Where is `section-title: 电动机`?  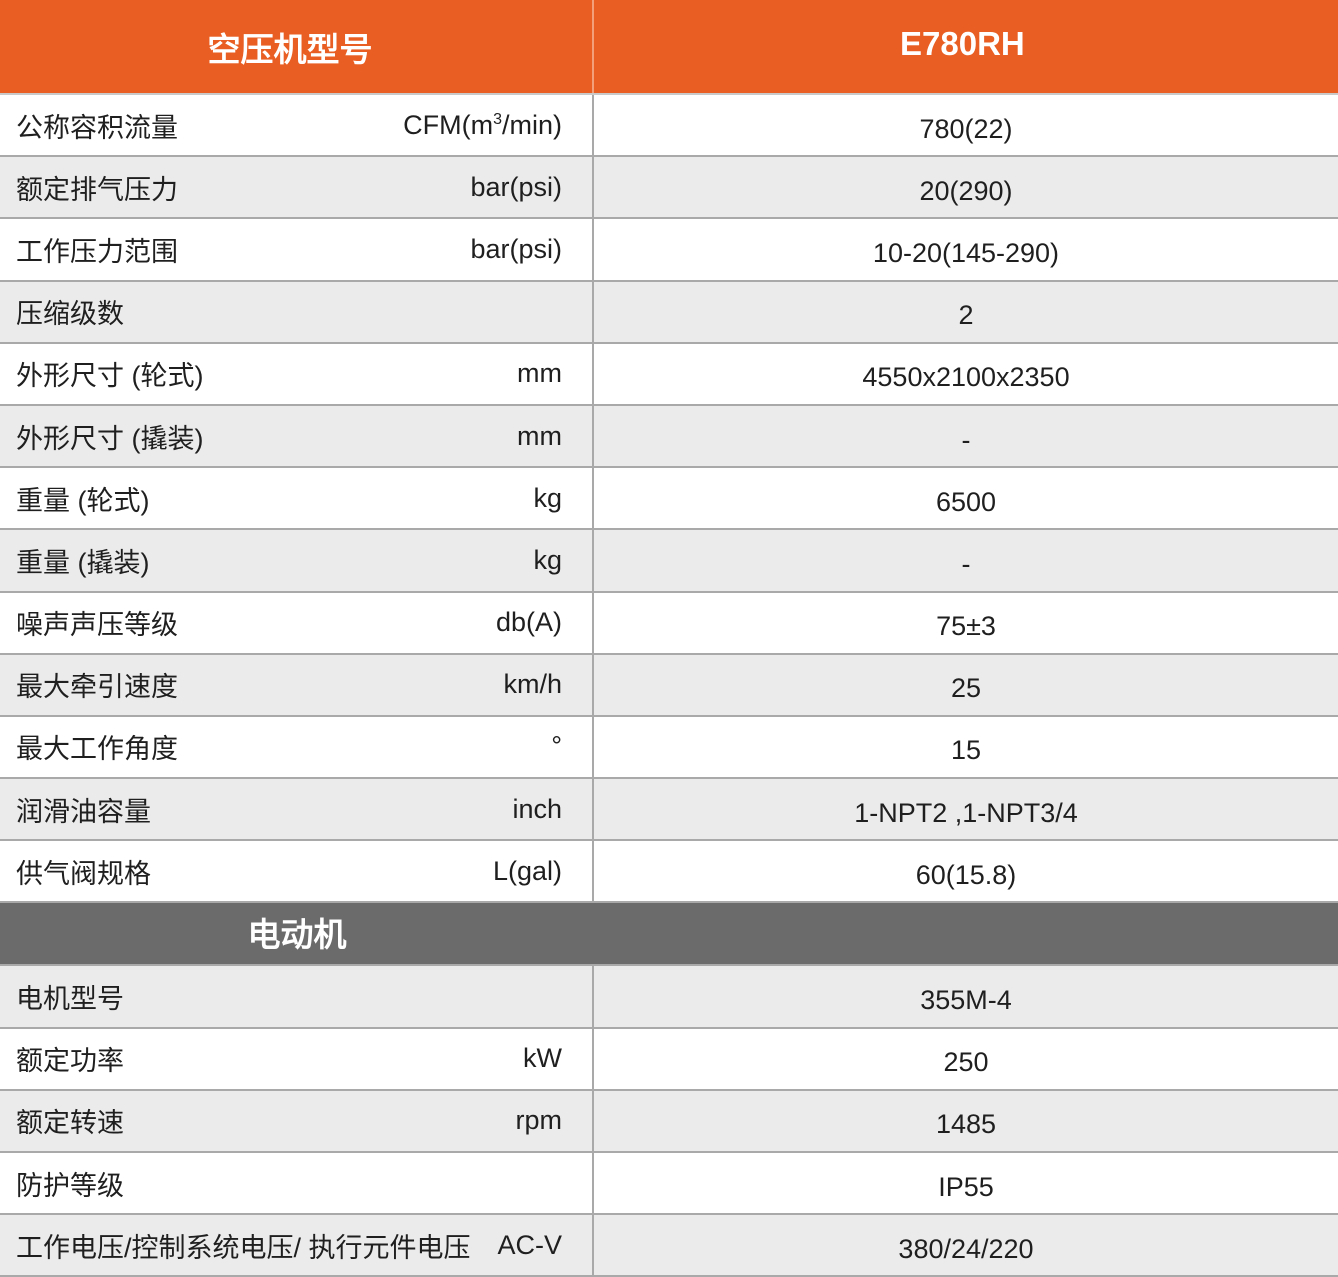 section-title: 电动机 is located at coordinates (297, 935).